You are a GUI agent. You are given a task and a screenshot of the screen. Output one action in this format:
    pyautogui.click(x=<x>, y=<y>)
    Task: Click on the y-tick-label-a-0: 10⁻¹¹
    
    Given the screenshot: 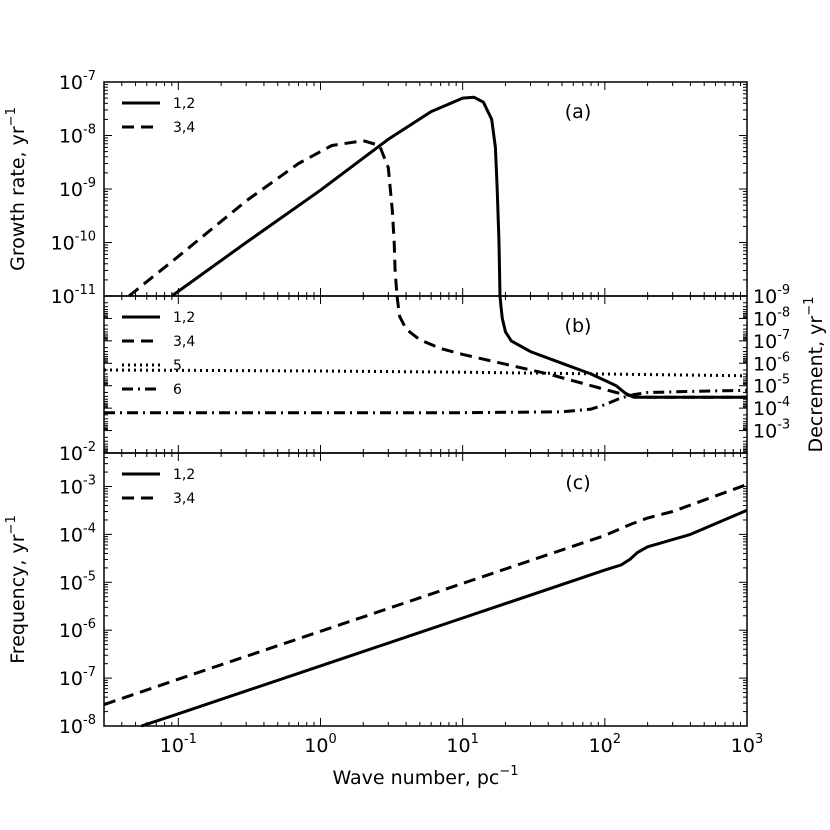 What is the action you would take?
    pyautogui.click(x=73, y=295)
    